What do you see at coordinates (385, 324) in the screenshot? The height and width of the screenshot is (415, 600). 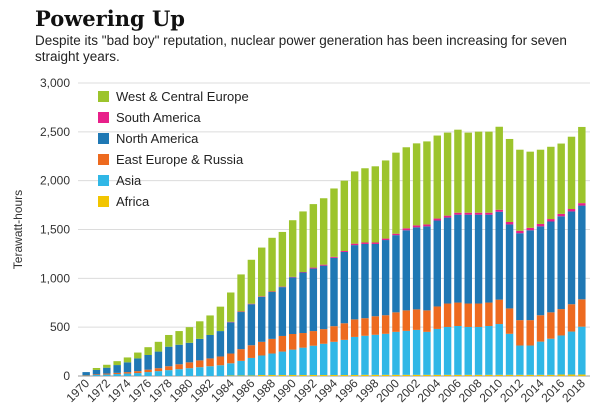 I see `bar-segment-east-europe-russia-1999` at bounding box center [385, 324].